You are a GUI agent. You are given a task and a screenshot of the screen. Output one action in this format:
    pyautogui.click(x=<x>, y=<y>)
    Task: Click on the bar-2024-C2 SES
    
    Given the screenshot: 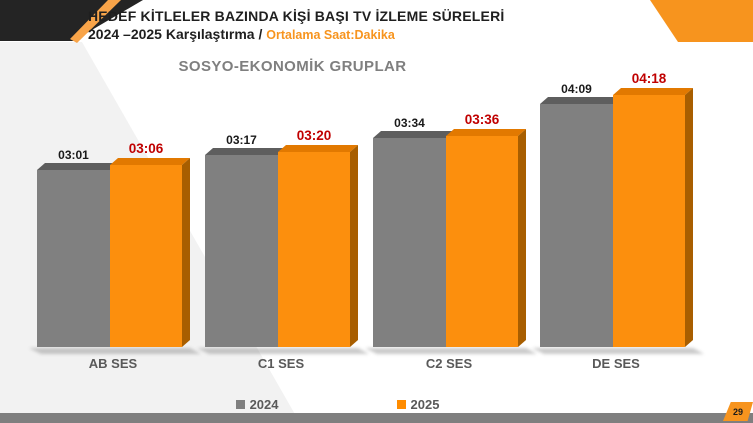 What is the action you would take?
    pyautogui.click(x=409, y=242)
    